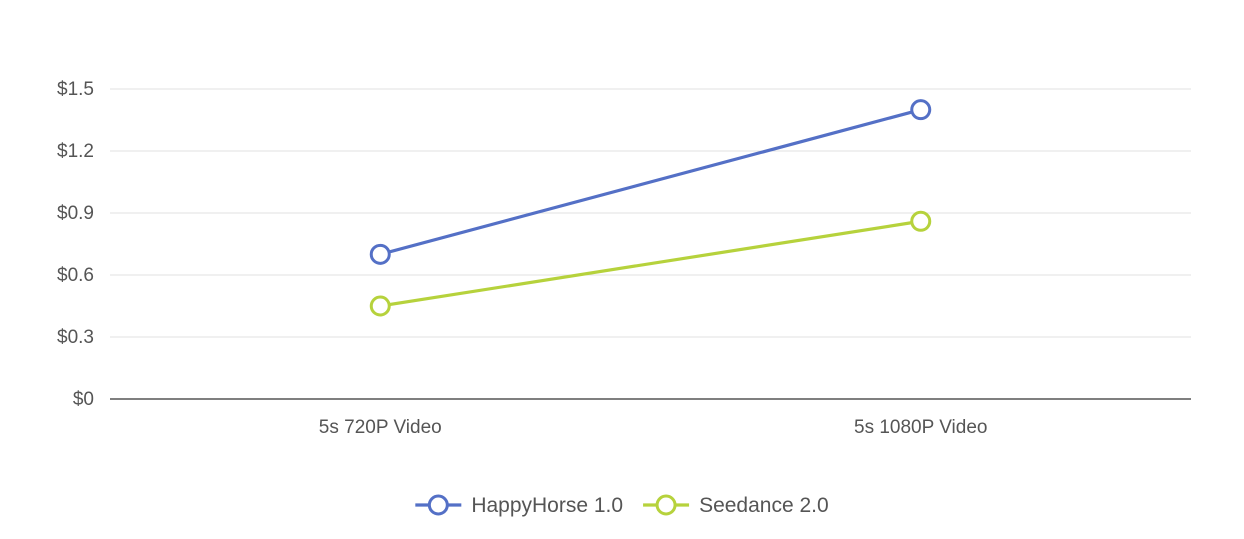 The image size is (1244, 539). Describe the element at coordinates (75, 89) in the screenshot. I see `y-tick-label: $1.5` at that location.